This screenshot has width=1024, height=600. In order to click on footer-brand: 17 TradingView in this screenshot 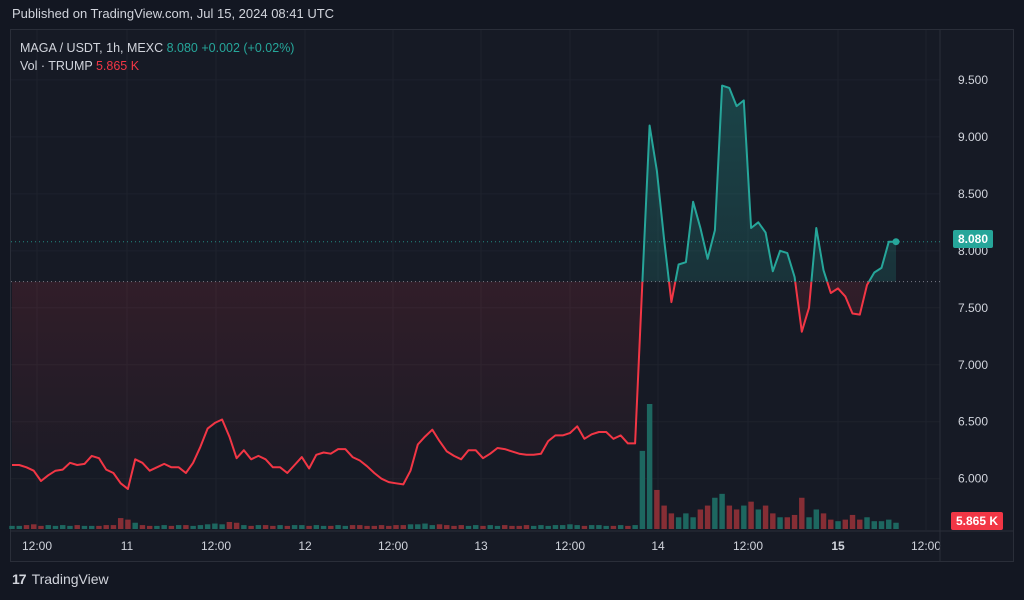, I will do `click(60, 579)`.